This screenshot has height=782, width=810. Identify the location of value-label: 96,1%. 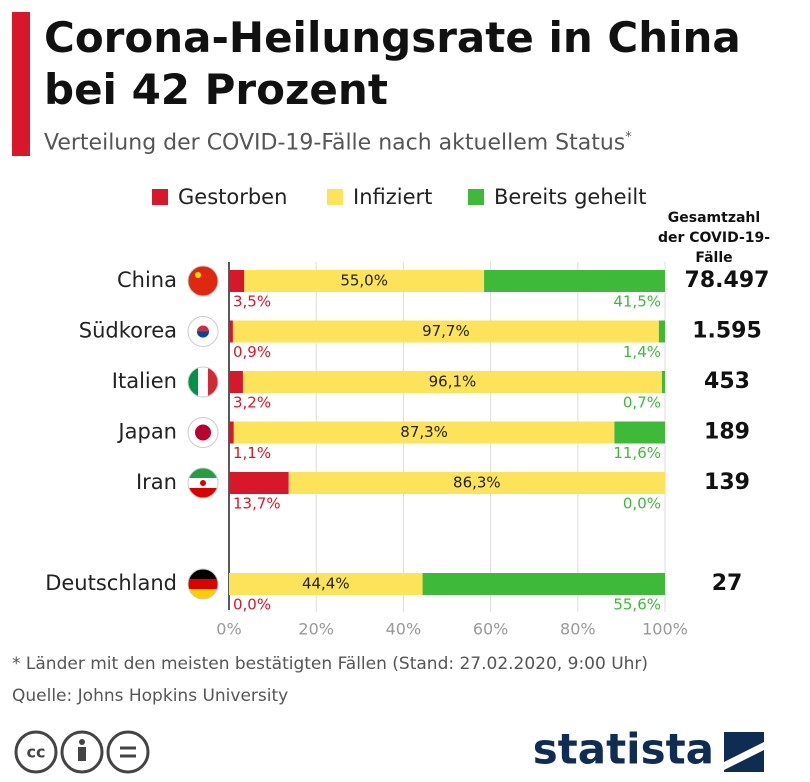
(453, 382).